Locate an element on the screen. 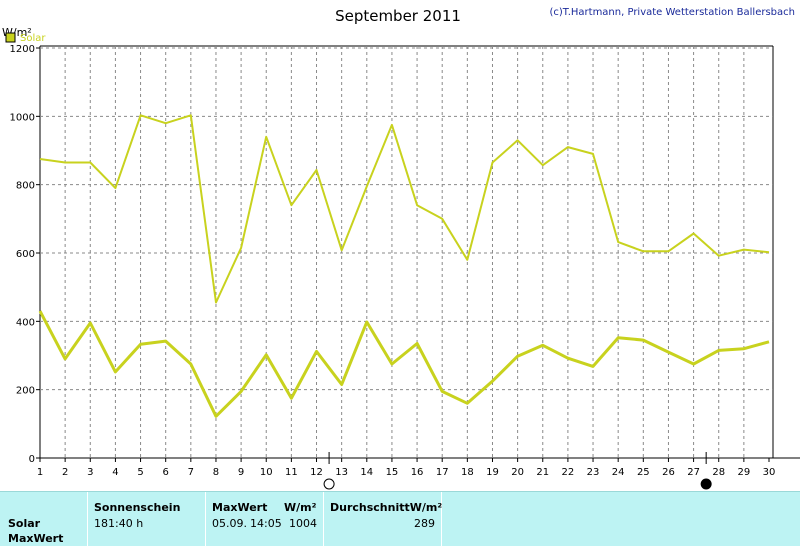 This screenshot has width=800, height=546. average-header: DurchschnittW/m² is located at coordinates (386, 507).